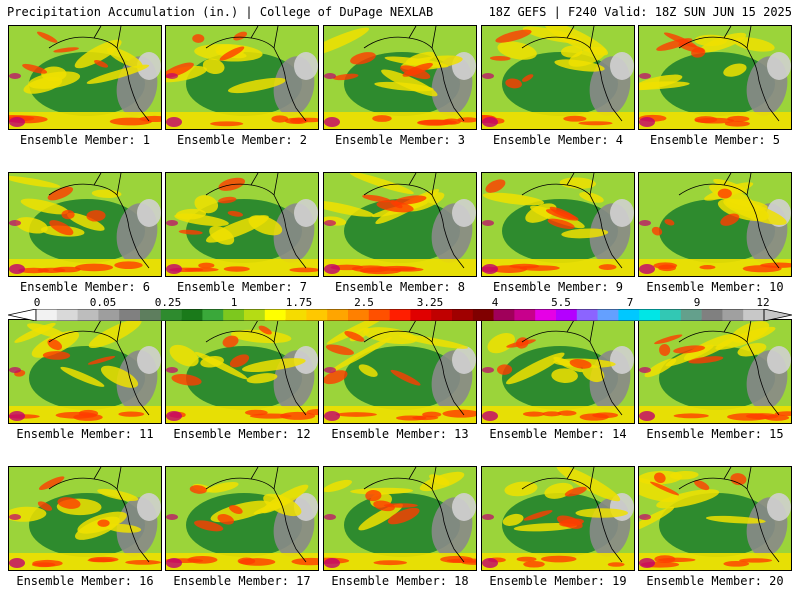  Describe the element at coordinates (715, 287) in the screenshot. I see `ensemble-member-label: Ensemble Member: 10` at that location.